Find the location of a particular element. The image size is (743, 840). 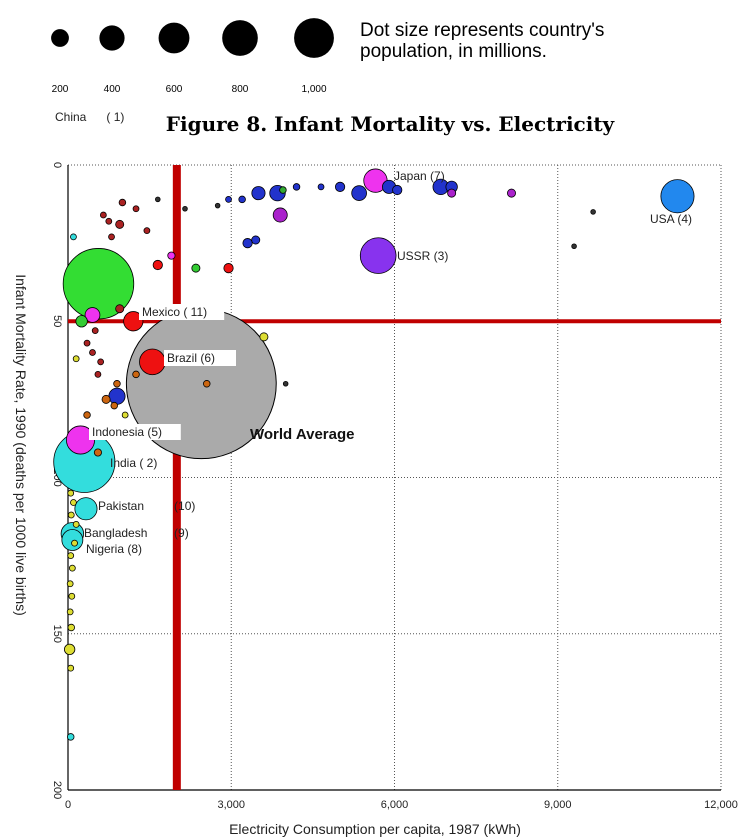

size-legend-text-2: population, in millions. is located at coordinates (453, 51).